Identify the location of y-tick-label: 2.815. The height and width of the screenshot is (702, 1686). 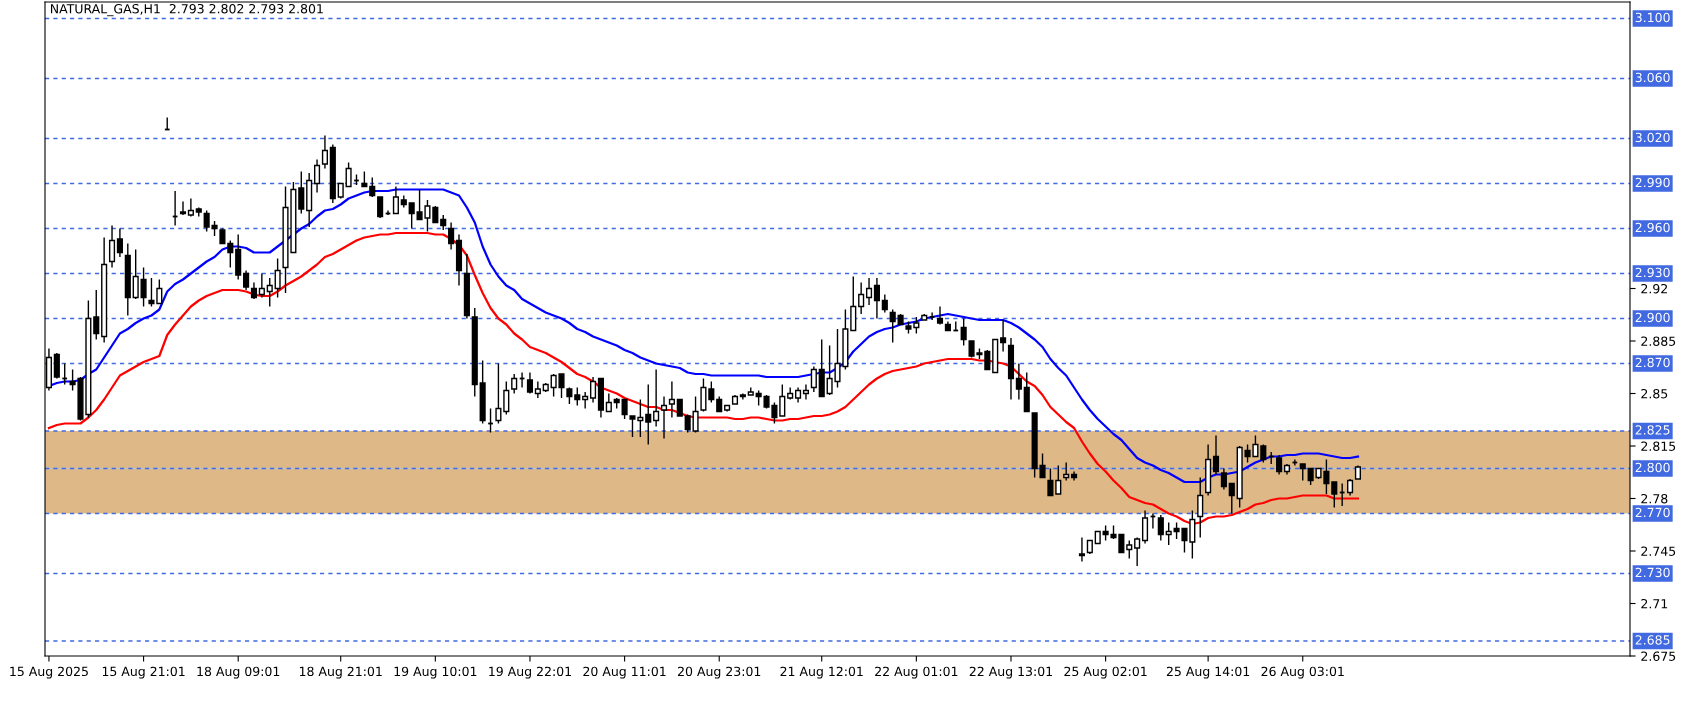
(1658, 446).